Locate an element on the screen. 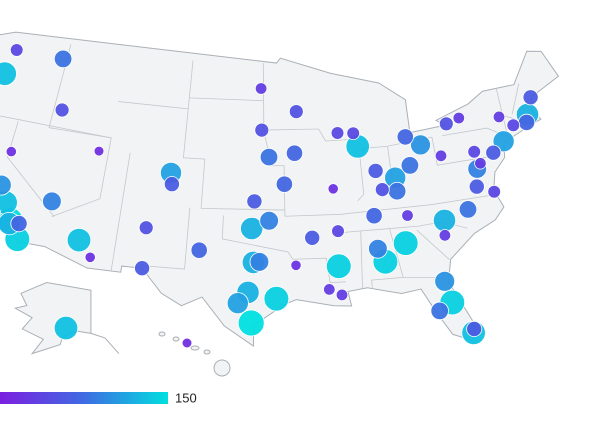 The image size is (600, 435). color-tick-label: 150 is located at coordinates (186, 397).